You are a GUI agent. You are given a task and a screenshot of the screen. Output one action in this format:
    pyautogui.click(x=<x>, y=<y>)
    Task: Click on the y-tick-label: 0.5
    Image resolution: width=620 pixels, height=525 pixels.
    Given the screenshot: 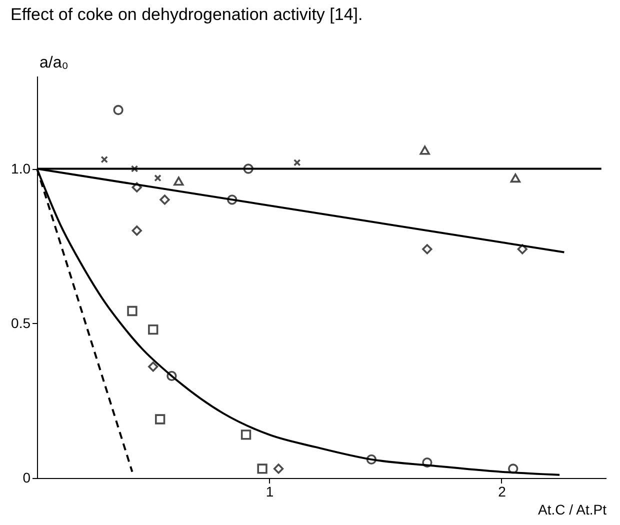 What is the action you would take?
    pyautogui.click(x=21, y=322)
    